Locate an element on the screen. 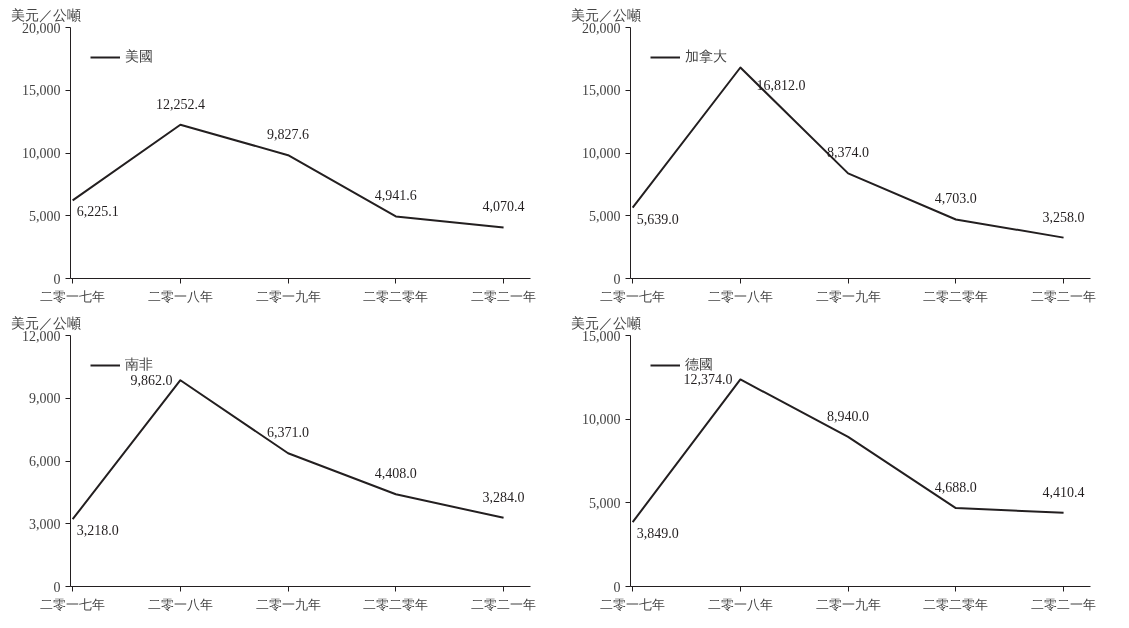 Image resolution: width=1129 pixels, height=628 pixels. data-label: 8,374.0 is located at coordinates (848, 153).